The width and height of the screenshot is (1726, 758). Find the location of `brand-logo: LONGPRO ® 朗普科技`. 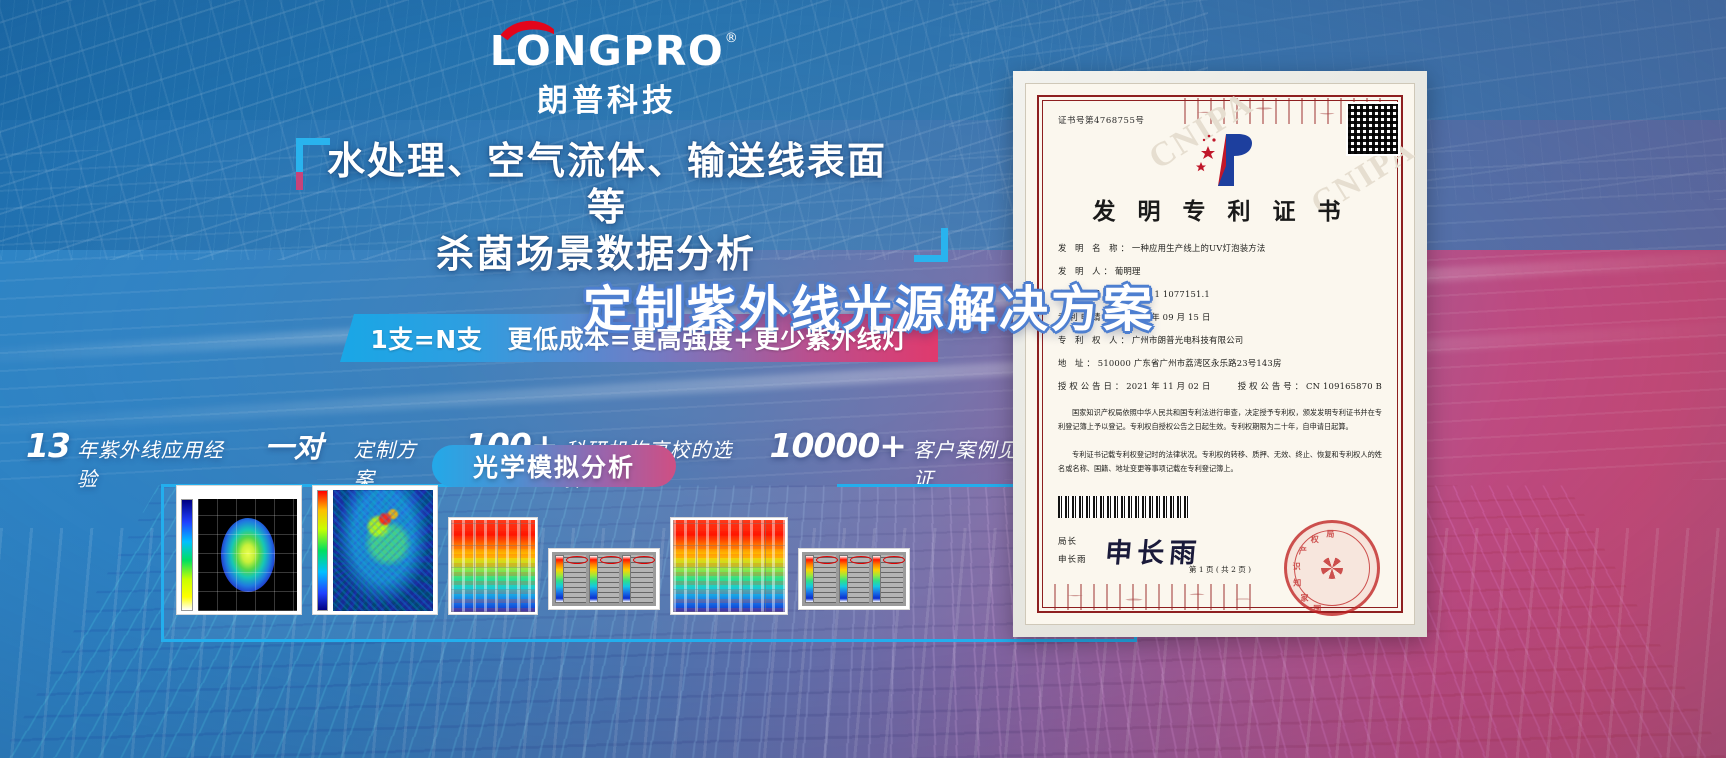

brand-logo: LONGPRO ® 朗普科技 is located at coordinates (612, 73).